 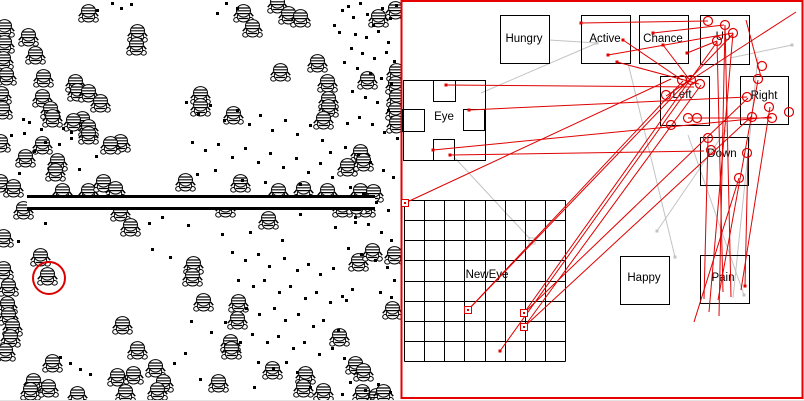 What do you see at coordinates (606, 39) in the screenshot?
I see `node-box-active` at bounding box center [606, 39].